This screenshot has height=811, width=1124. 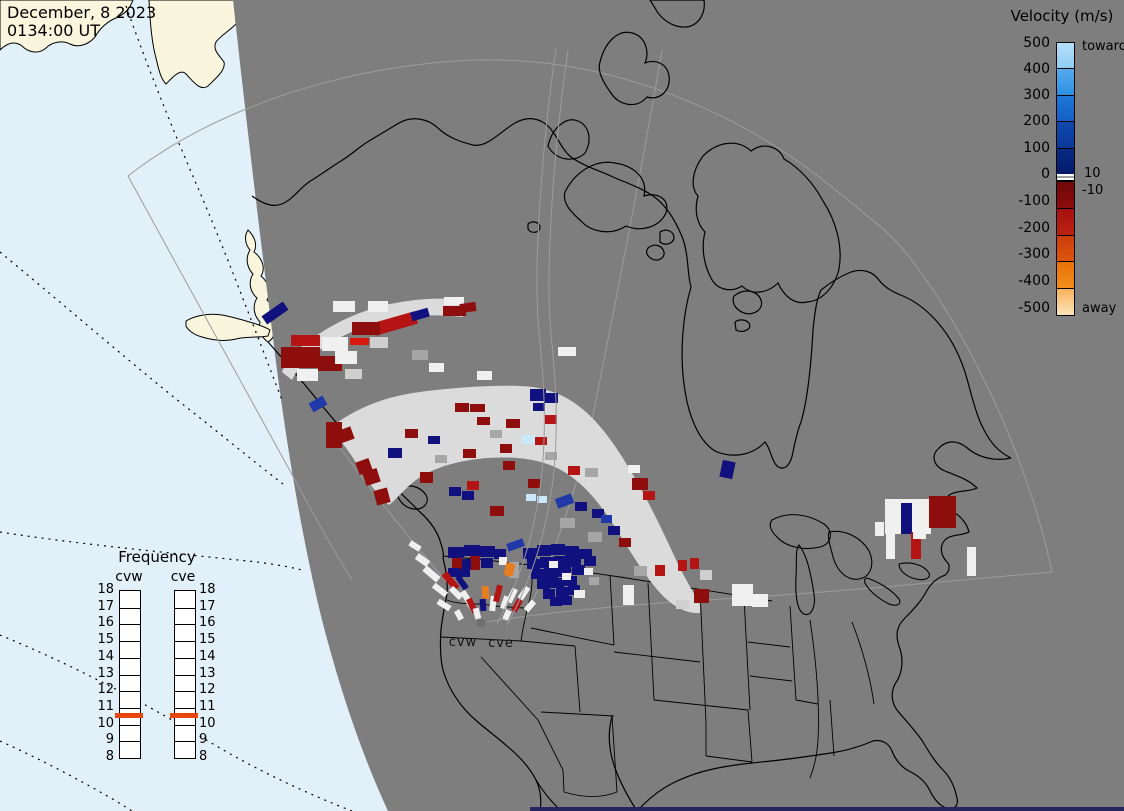 I want to click on colorbar-segment-toward, so click(x=1065, y=56).